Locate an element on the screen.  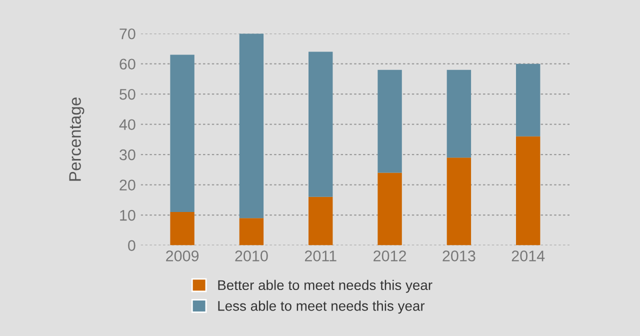
x-tick-label: 2011 is located at coordinates (320, 256).